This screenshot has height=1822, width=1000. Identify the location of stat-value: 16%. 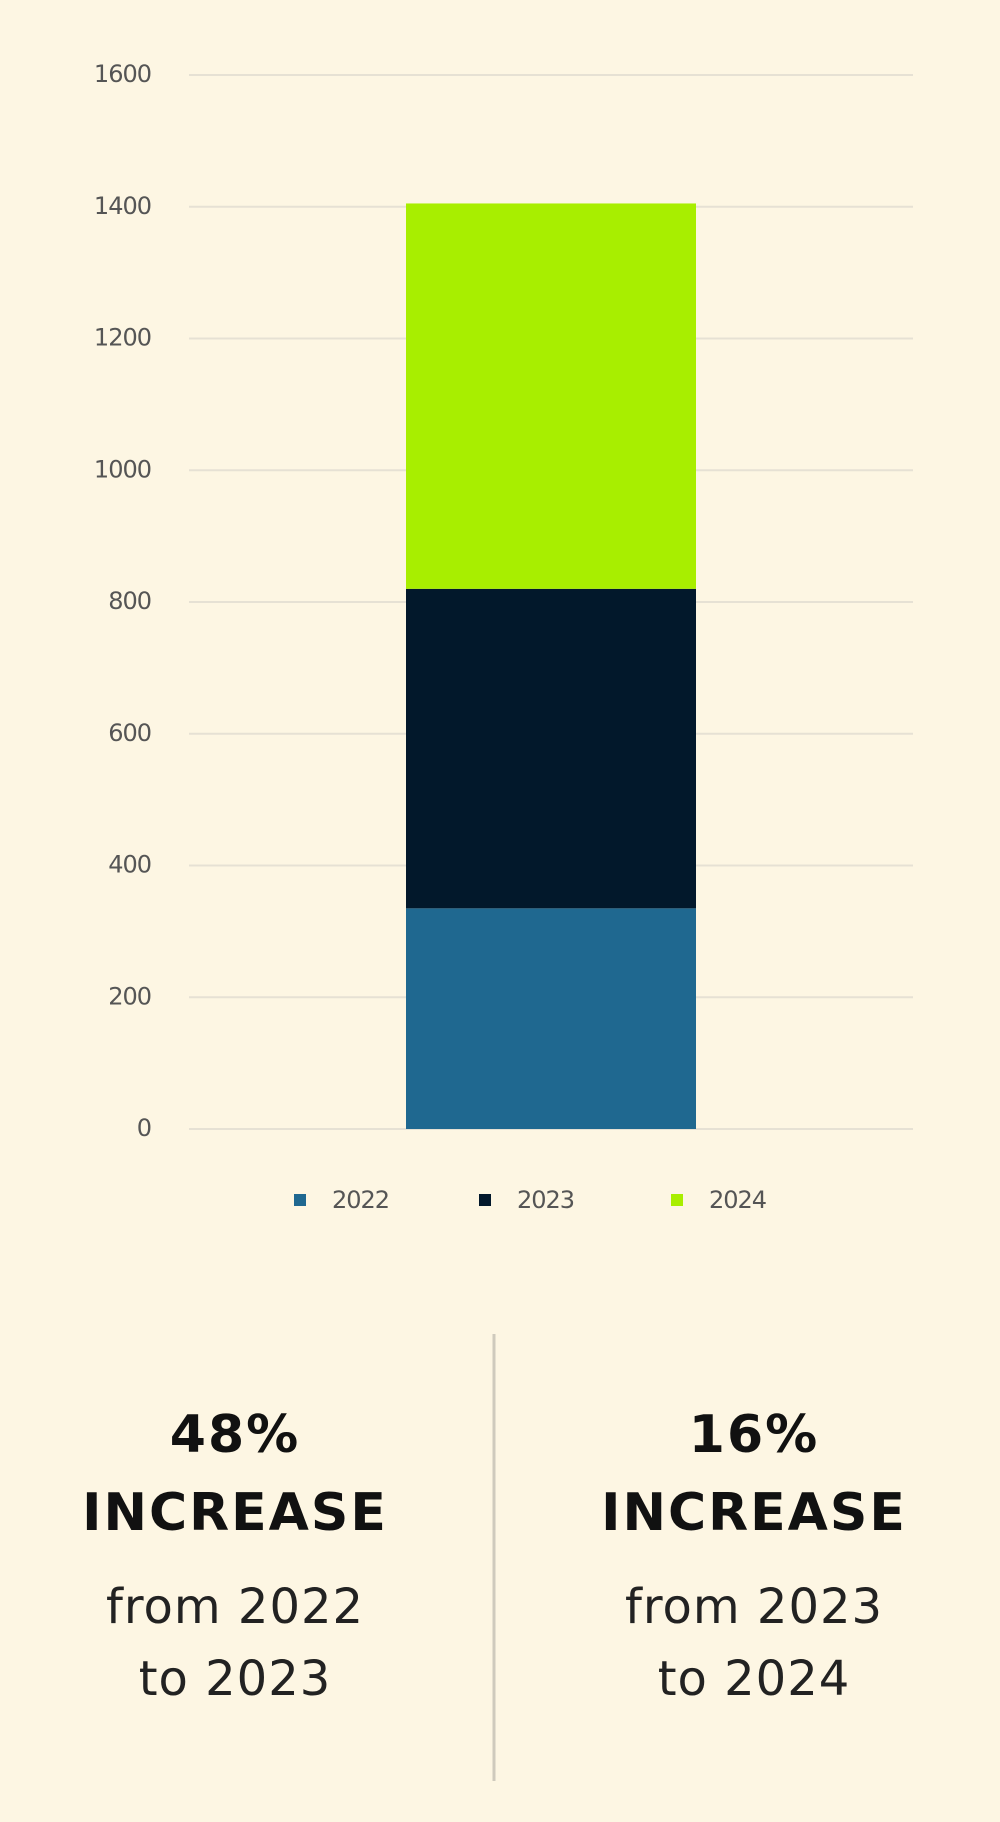
(754, 1435).